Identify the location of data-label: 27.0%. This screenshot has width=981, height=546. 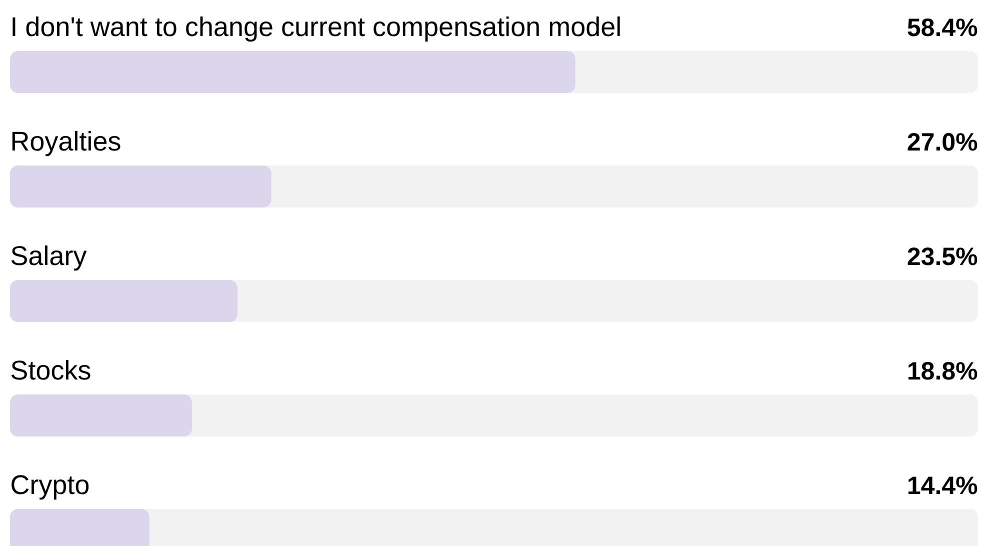
(943, 142).